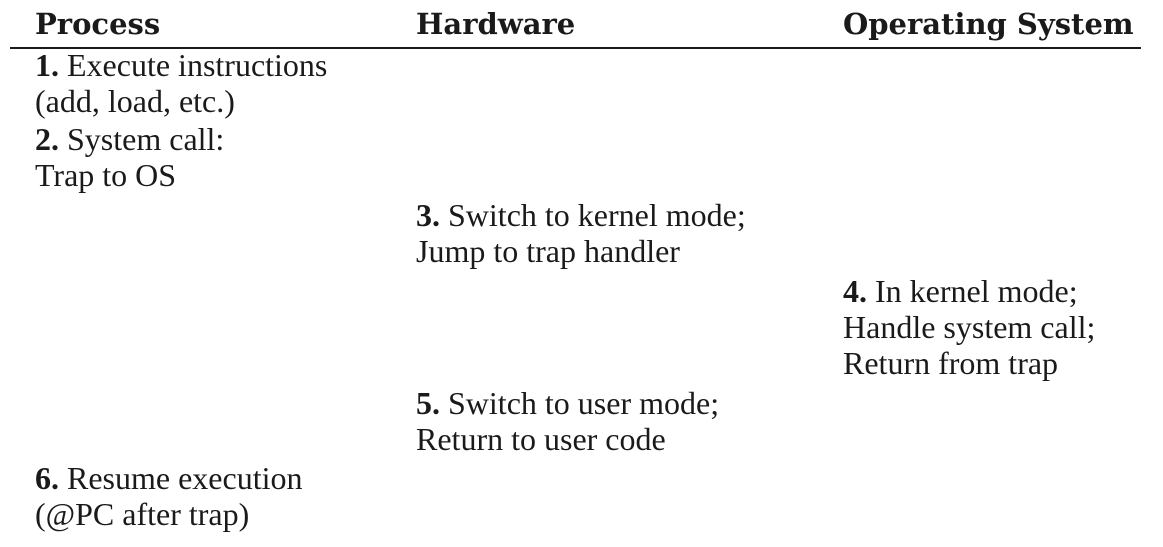 The height and width of the screenshot is (547, 1163). What do you see at coordinates (106, 175) in the screenshot?
I see `step-2-text-2: Trap to OS` at bounding box center [106, 175].